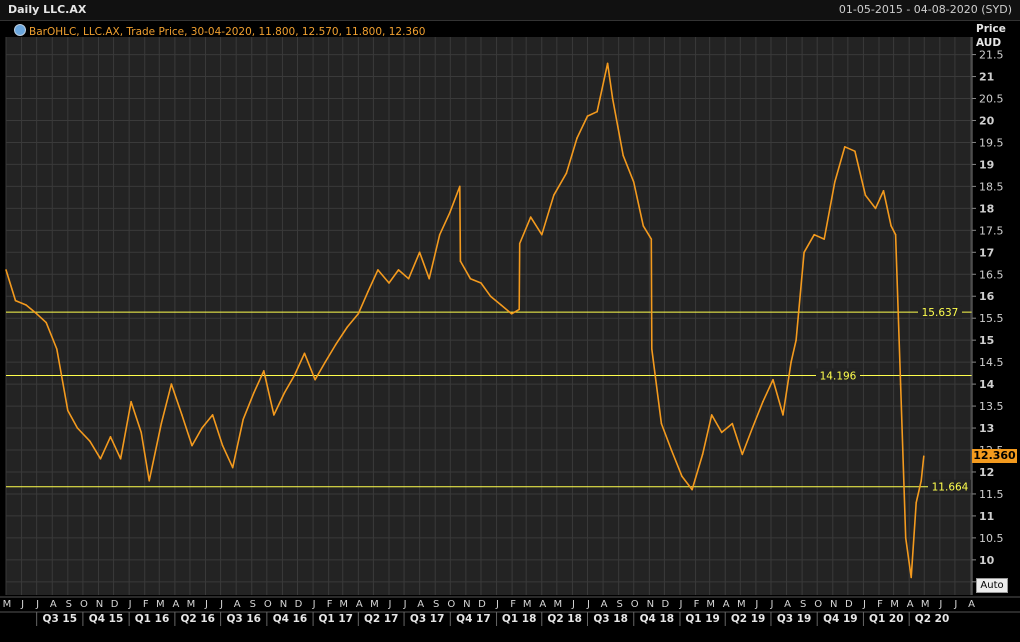 This screenshot has width=1020, height=642. Describe the element at coordinates (986, 208) in the screenshot. I see `y-tick-label: 18` at that location.